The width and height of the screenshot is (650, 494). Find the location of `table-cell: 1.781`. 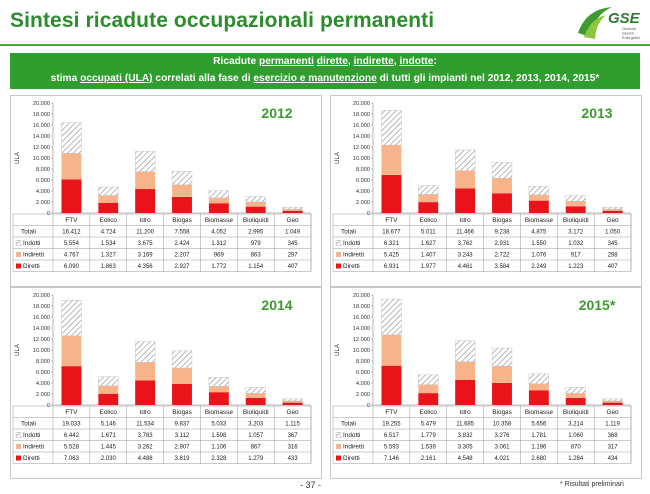

table-cell: 1.781 is located at coordinates (539, 436).